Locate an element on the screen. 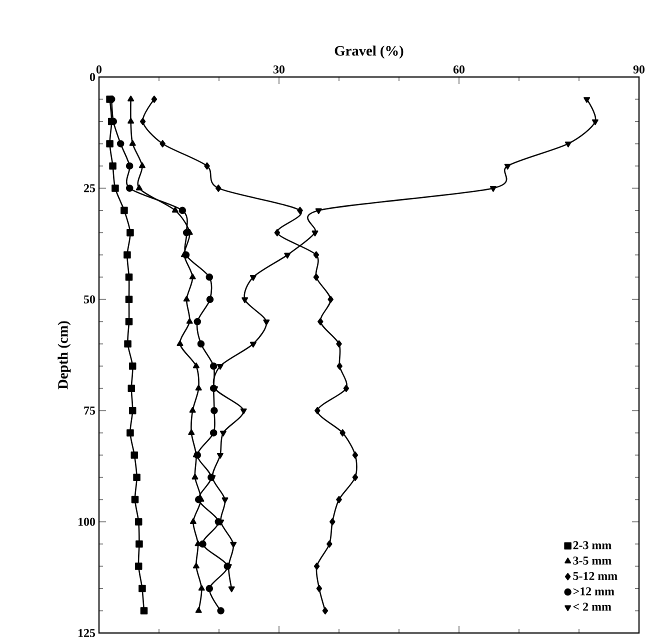 This screenshot has height=641, width=653. legend-label: < 2 mm is located at coordinates (592, 606).